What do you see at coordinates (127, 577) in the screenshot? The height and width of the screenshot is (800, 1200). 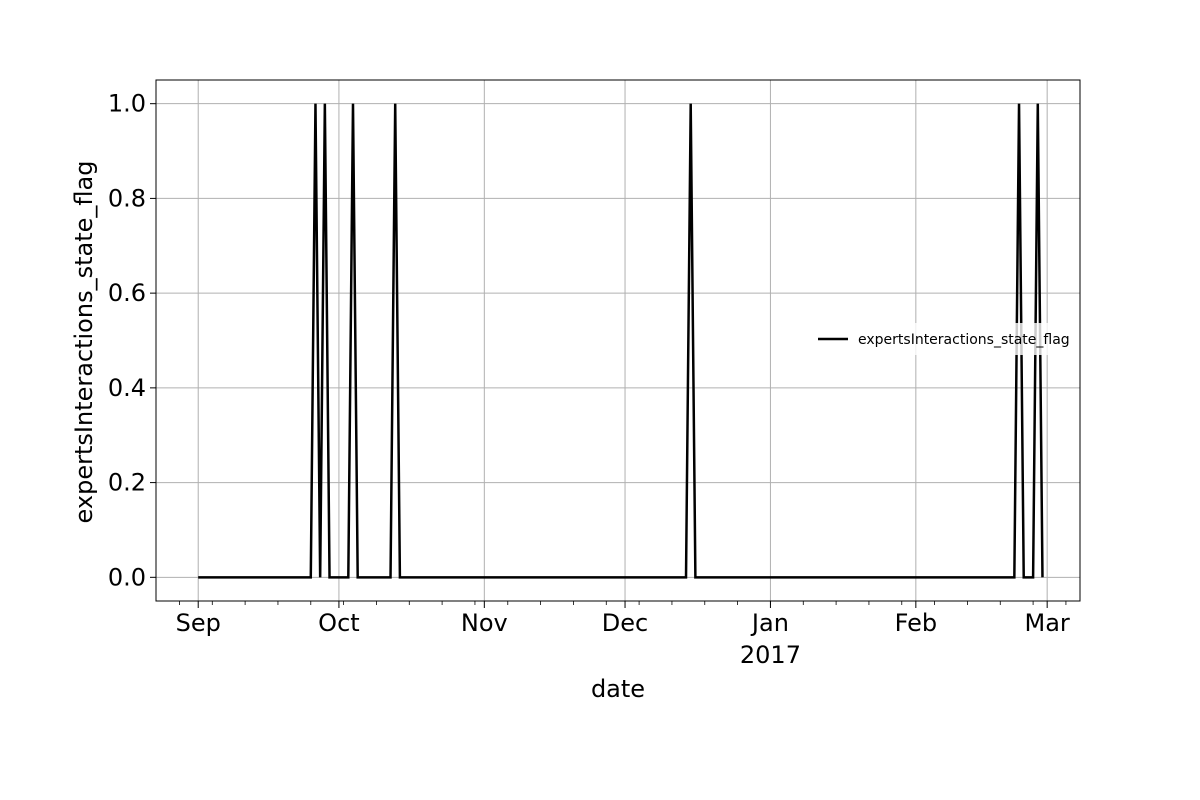 I see `y-tick-label: 0.0` at bounding box center [127, 577].